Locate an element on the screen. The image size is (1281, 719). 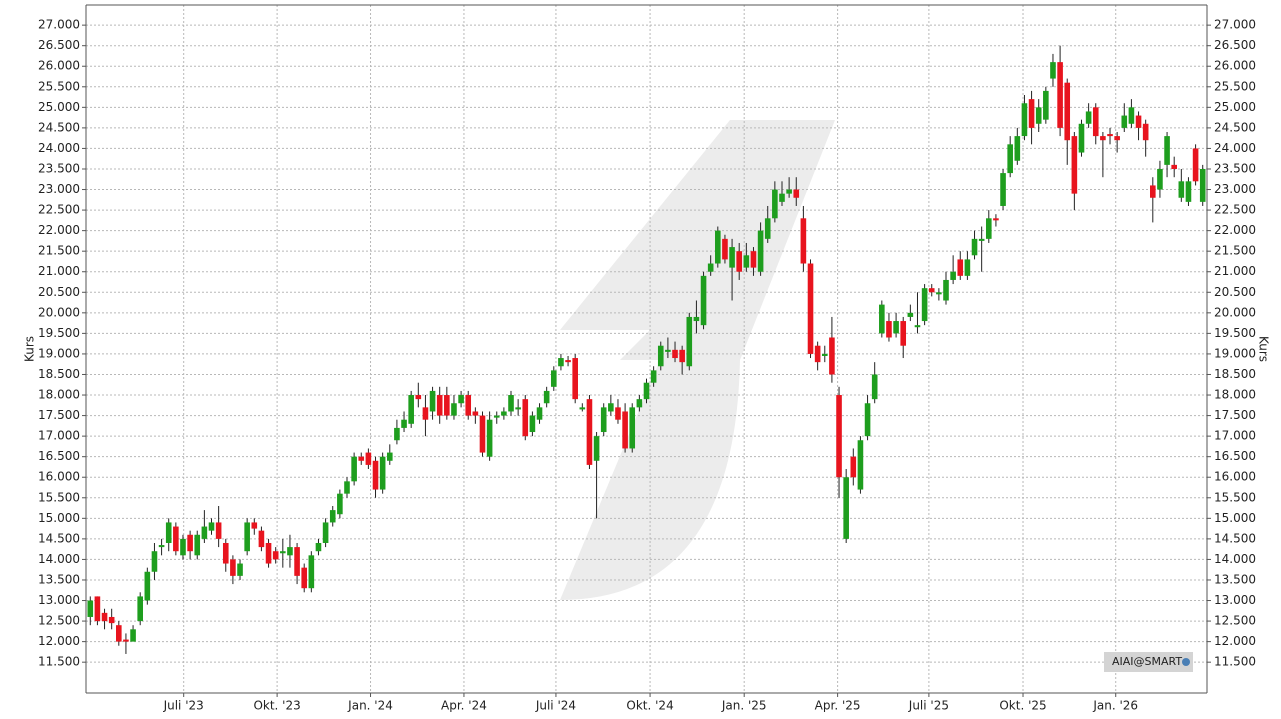
y2-tick-label: 22.000 is located at coordinates (1235, 230).